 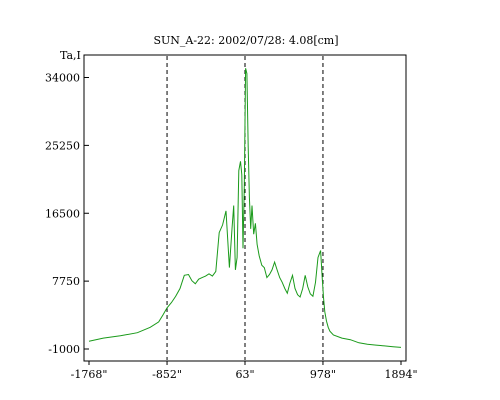 What do you see at coordinates (167, 374) in the screenshot?
I see `x-tick-label: -852"` at bounding box center [167, 374].